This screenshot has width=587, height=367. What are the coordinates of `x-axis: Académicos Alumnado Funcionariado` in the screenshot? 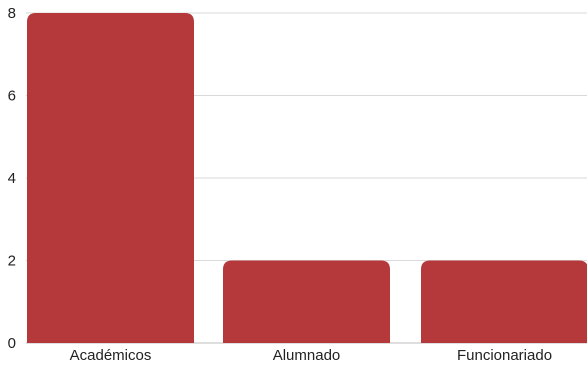 It's located at (311, 355).